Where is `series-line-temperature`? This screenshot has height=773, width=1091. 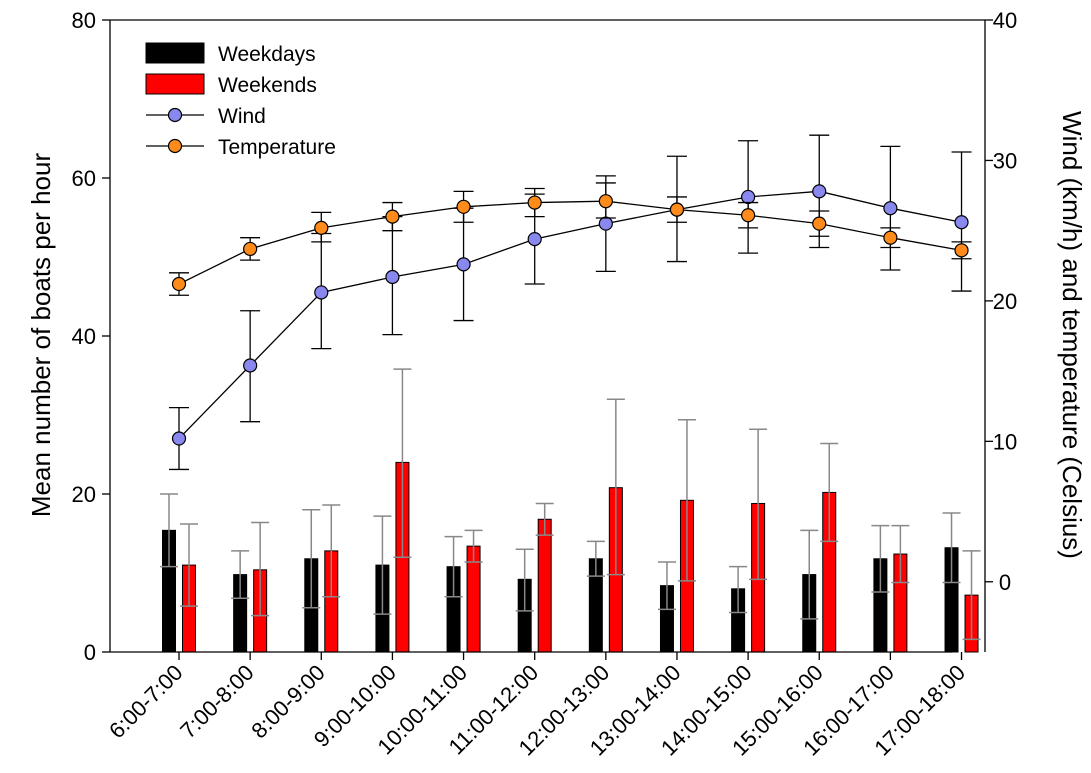
series-line-temperature is located at coordinates (570, 242).